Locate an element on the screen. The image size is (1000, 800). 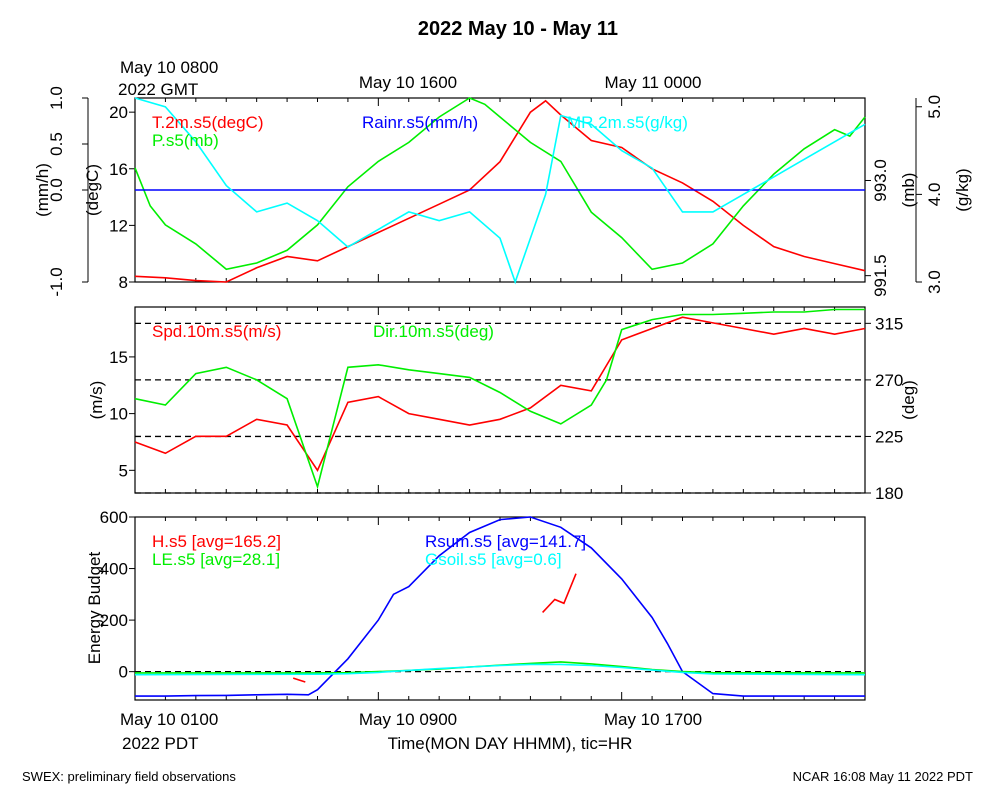
pres-tick-label-0: 991.5 is located at coordinates (880, 275).